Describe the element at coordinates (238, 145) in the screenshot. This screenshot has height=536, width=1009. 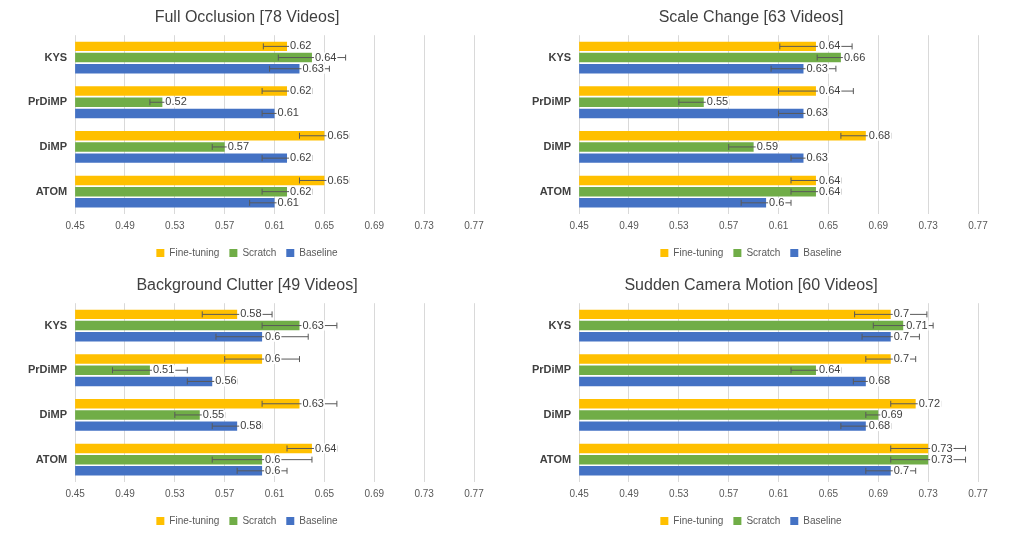
I see `data-label: 0.57` at that location.